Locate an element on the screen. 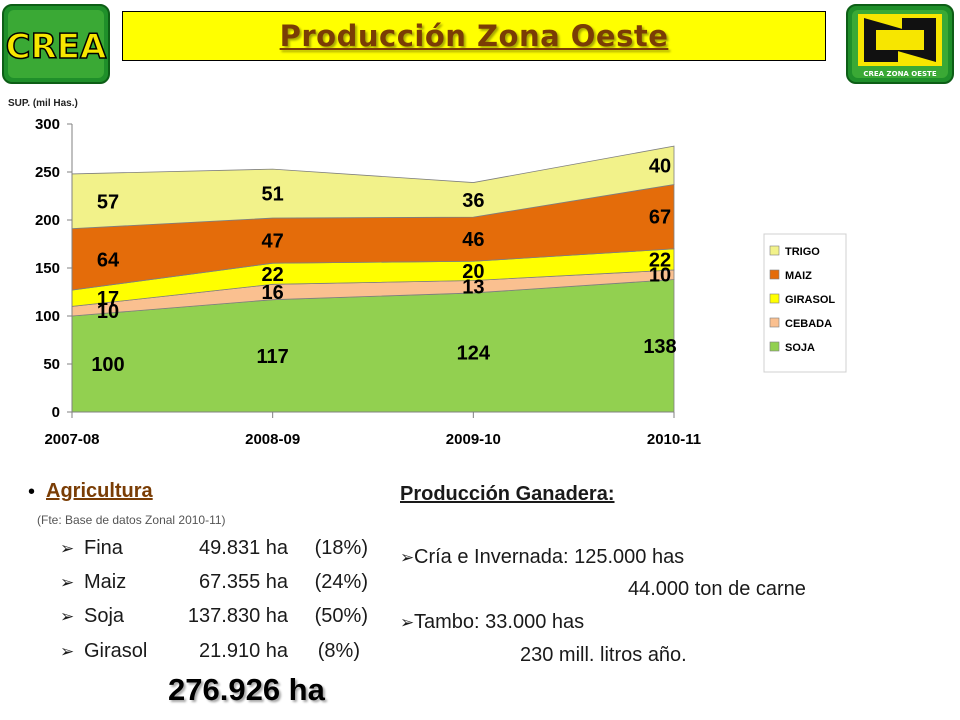  crop-pct: (50%) is located at coordinates (341, 616).